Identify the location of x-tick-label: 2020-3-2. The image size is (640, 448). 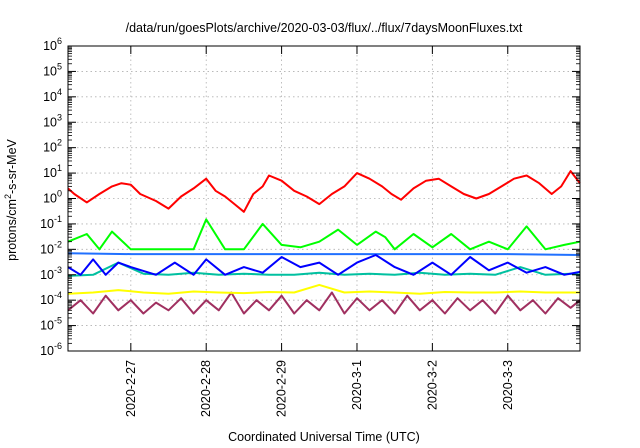
(432, 385).